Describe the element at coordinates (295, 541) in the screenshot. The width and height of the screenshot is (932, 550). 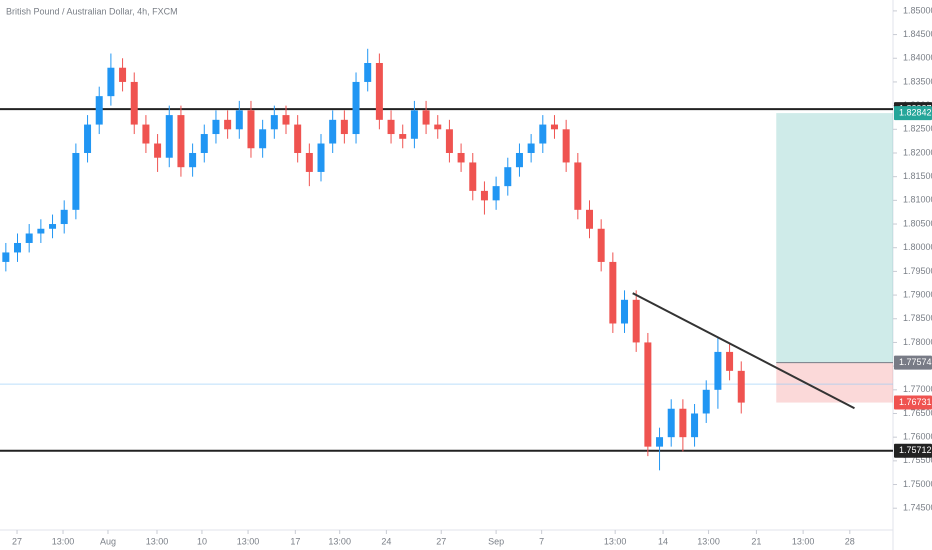
I see `x-tick-label: 17` at that location.